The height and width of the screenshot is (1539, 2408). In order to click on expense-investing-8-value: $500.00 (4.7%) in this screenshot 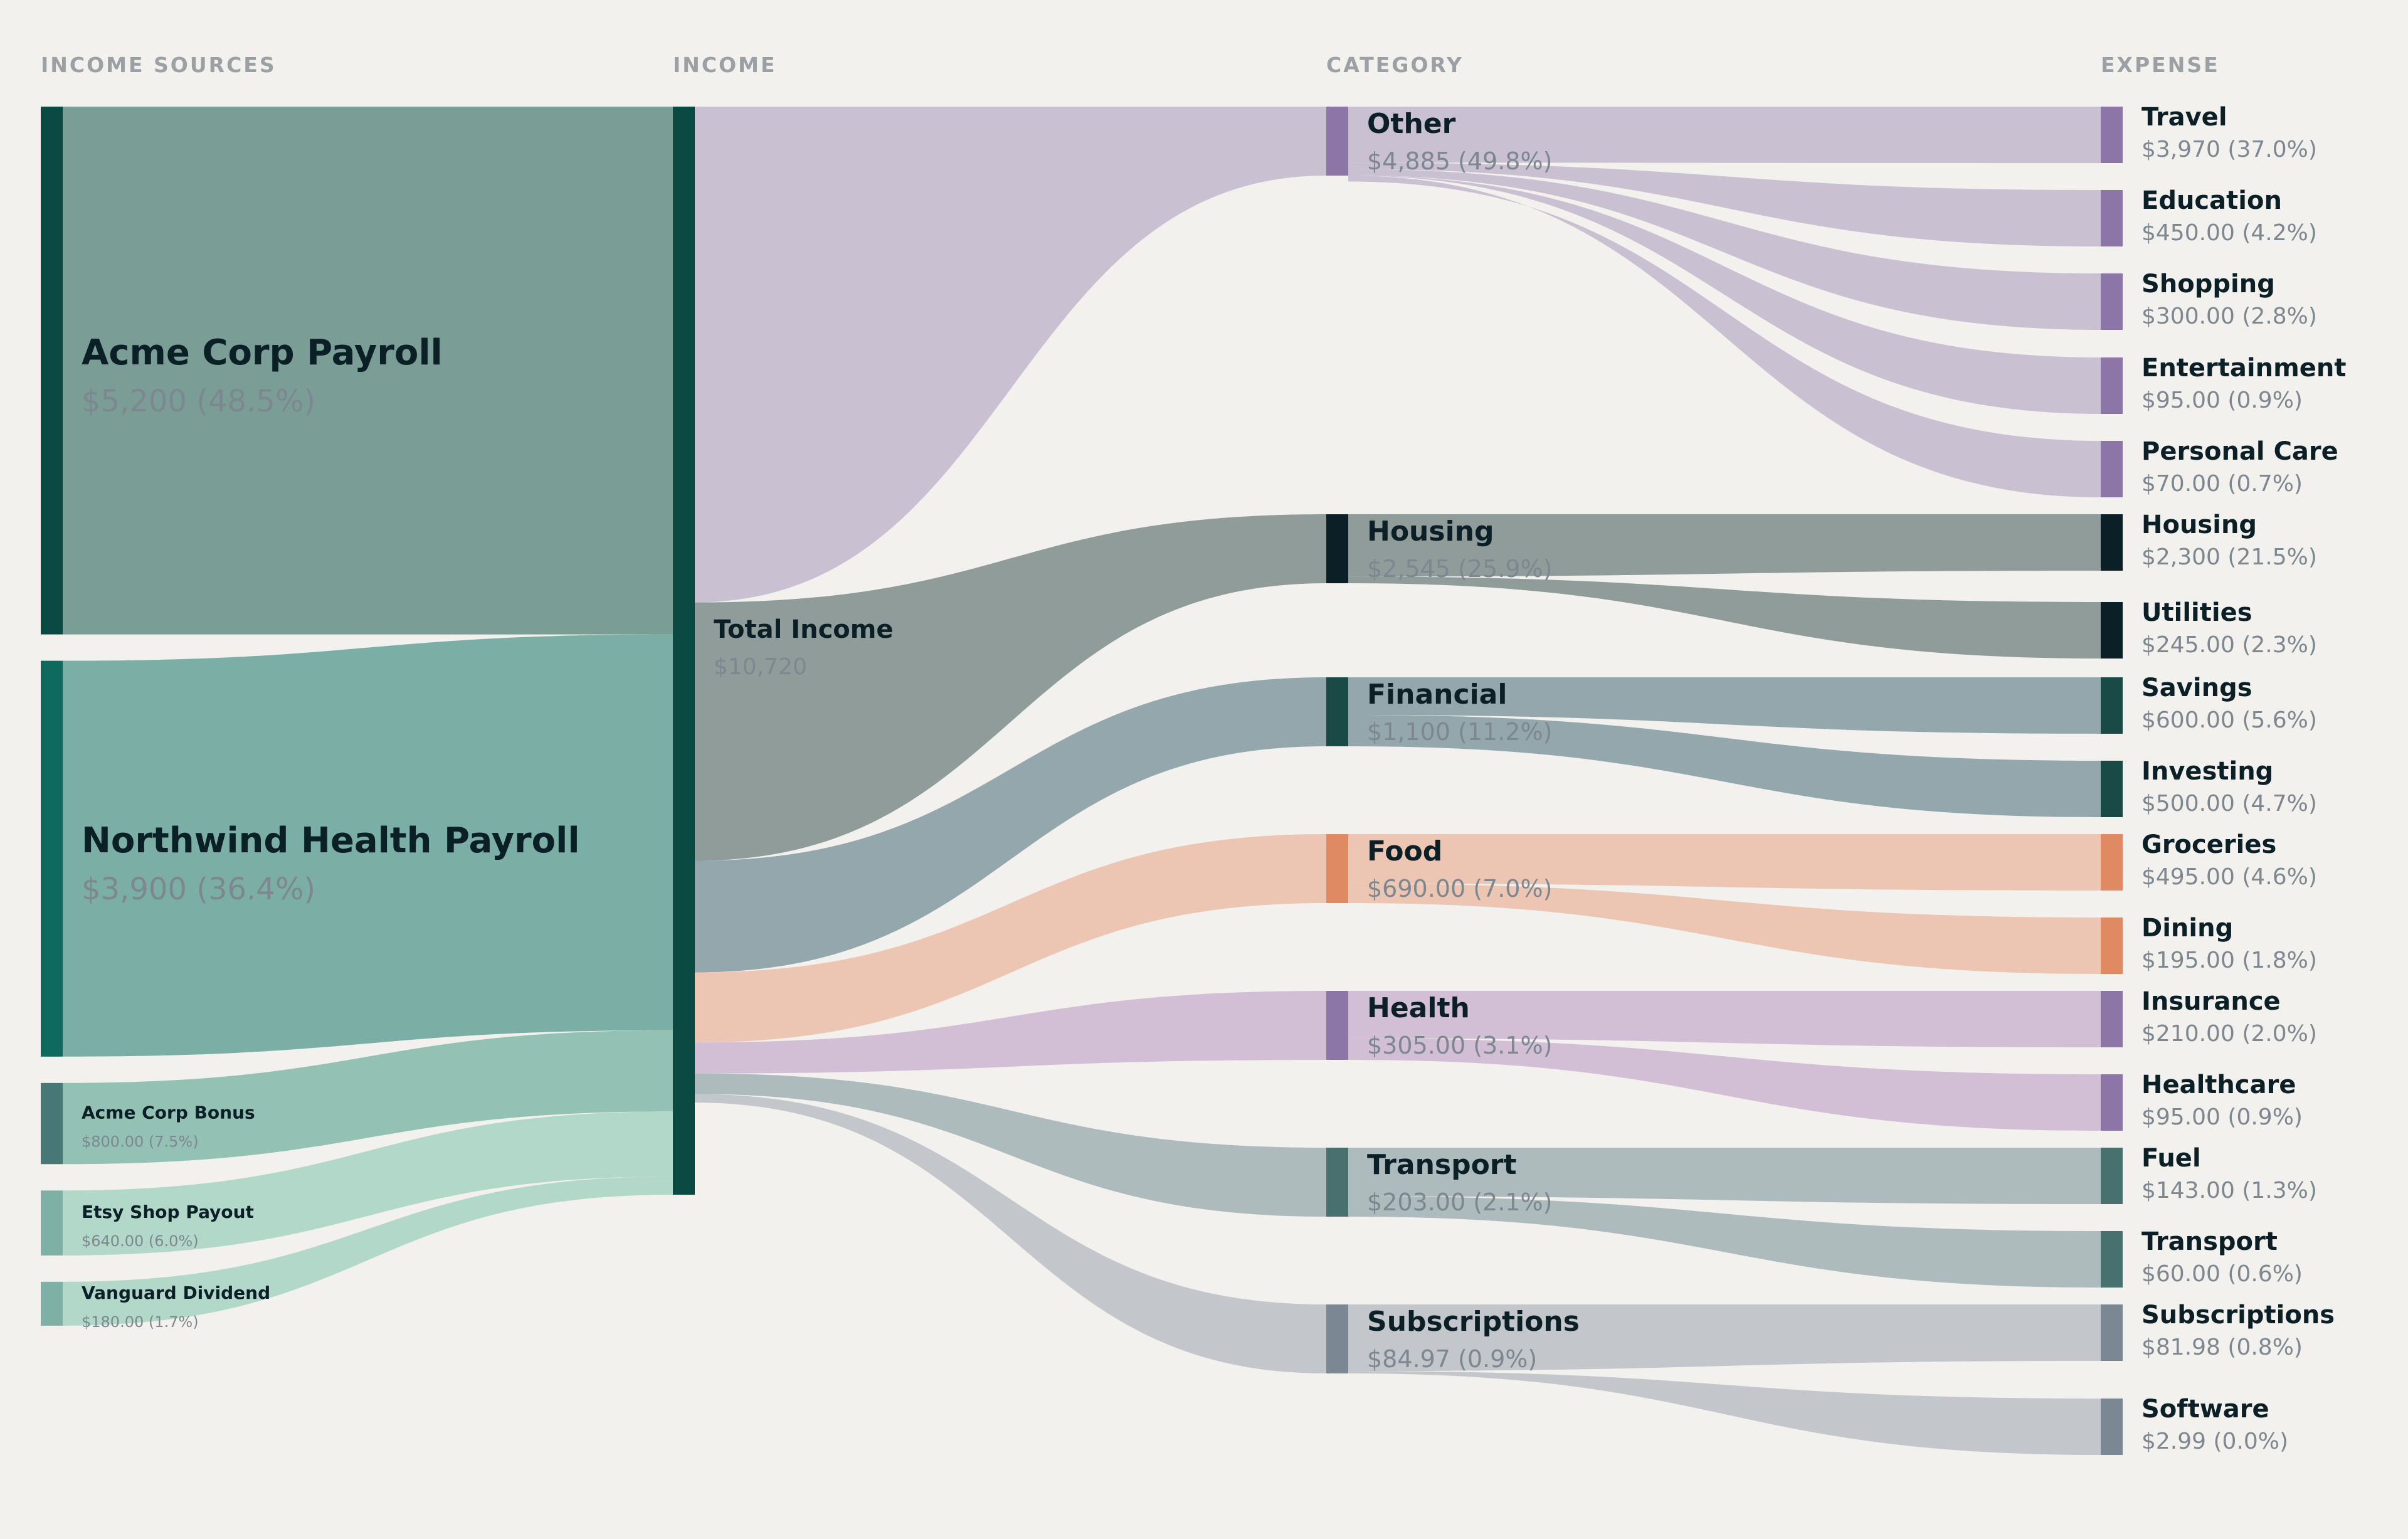, I will do `click(2229, 804)`.